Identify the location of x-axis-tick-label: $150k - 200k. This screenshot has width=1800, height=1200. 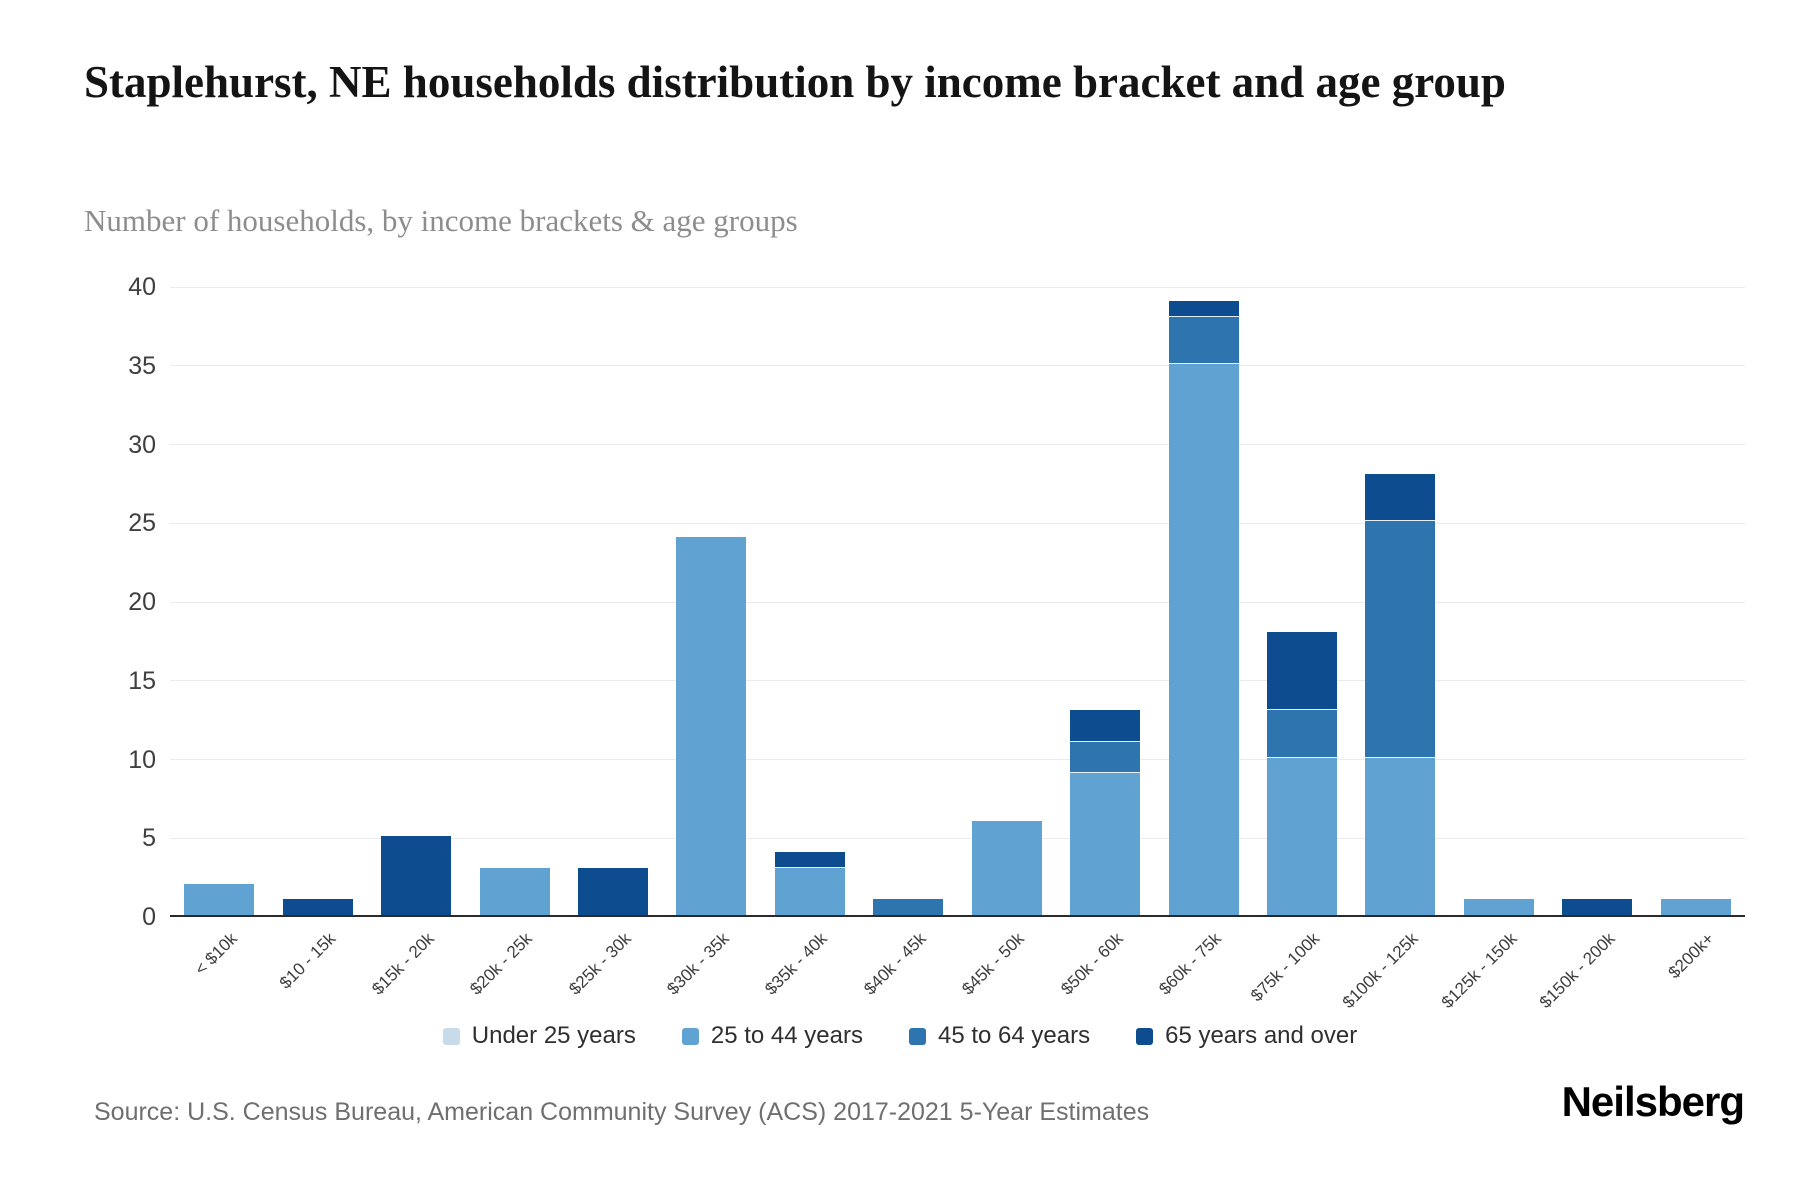
(1577, 970).